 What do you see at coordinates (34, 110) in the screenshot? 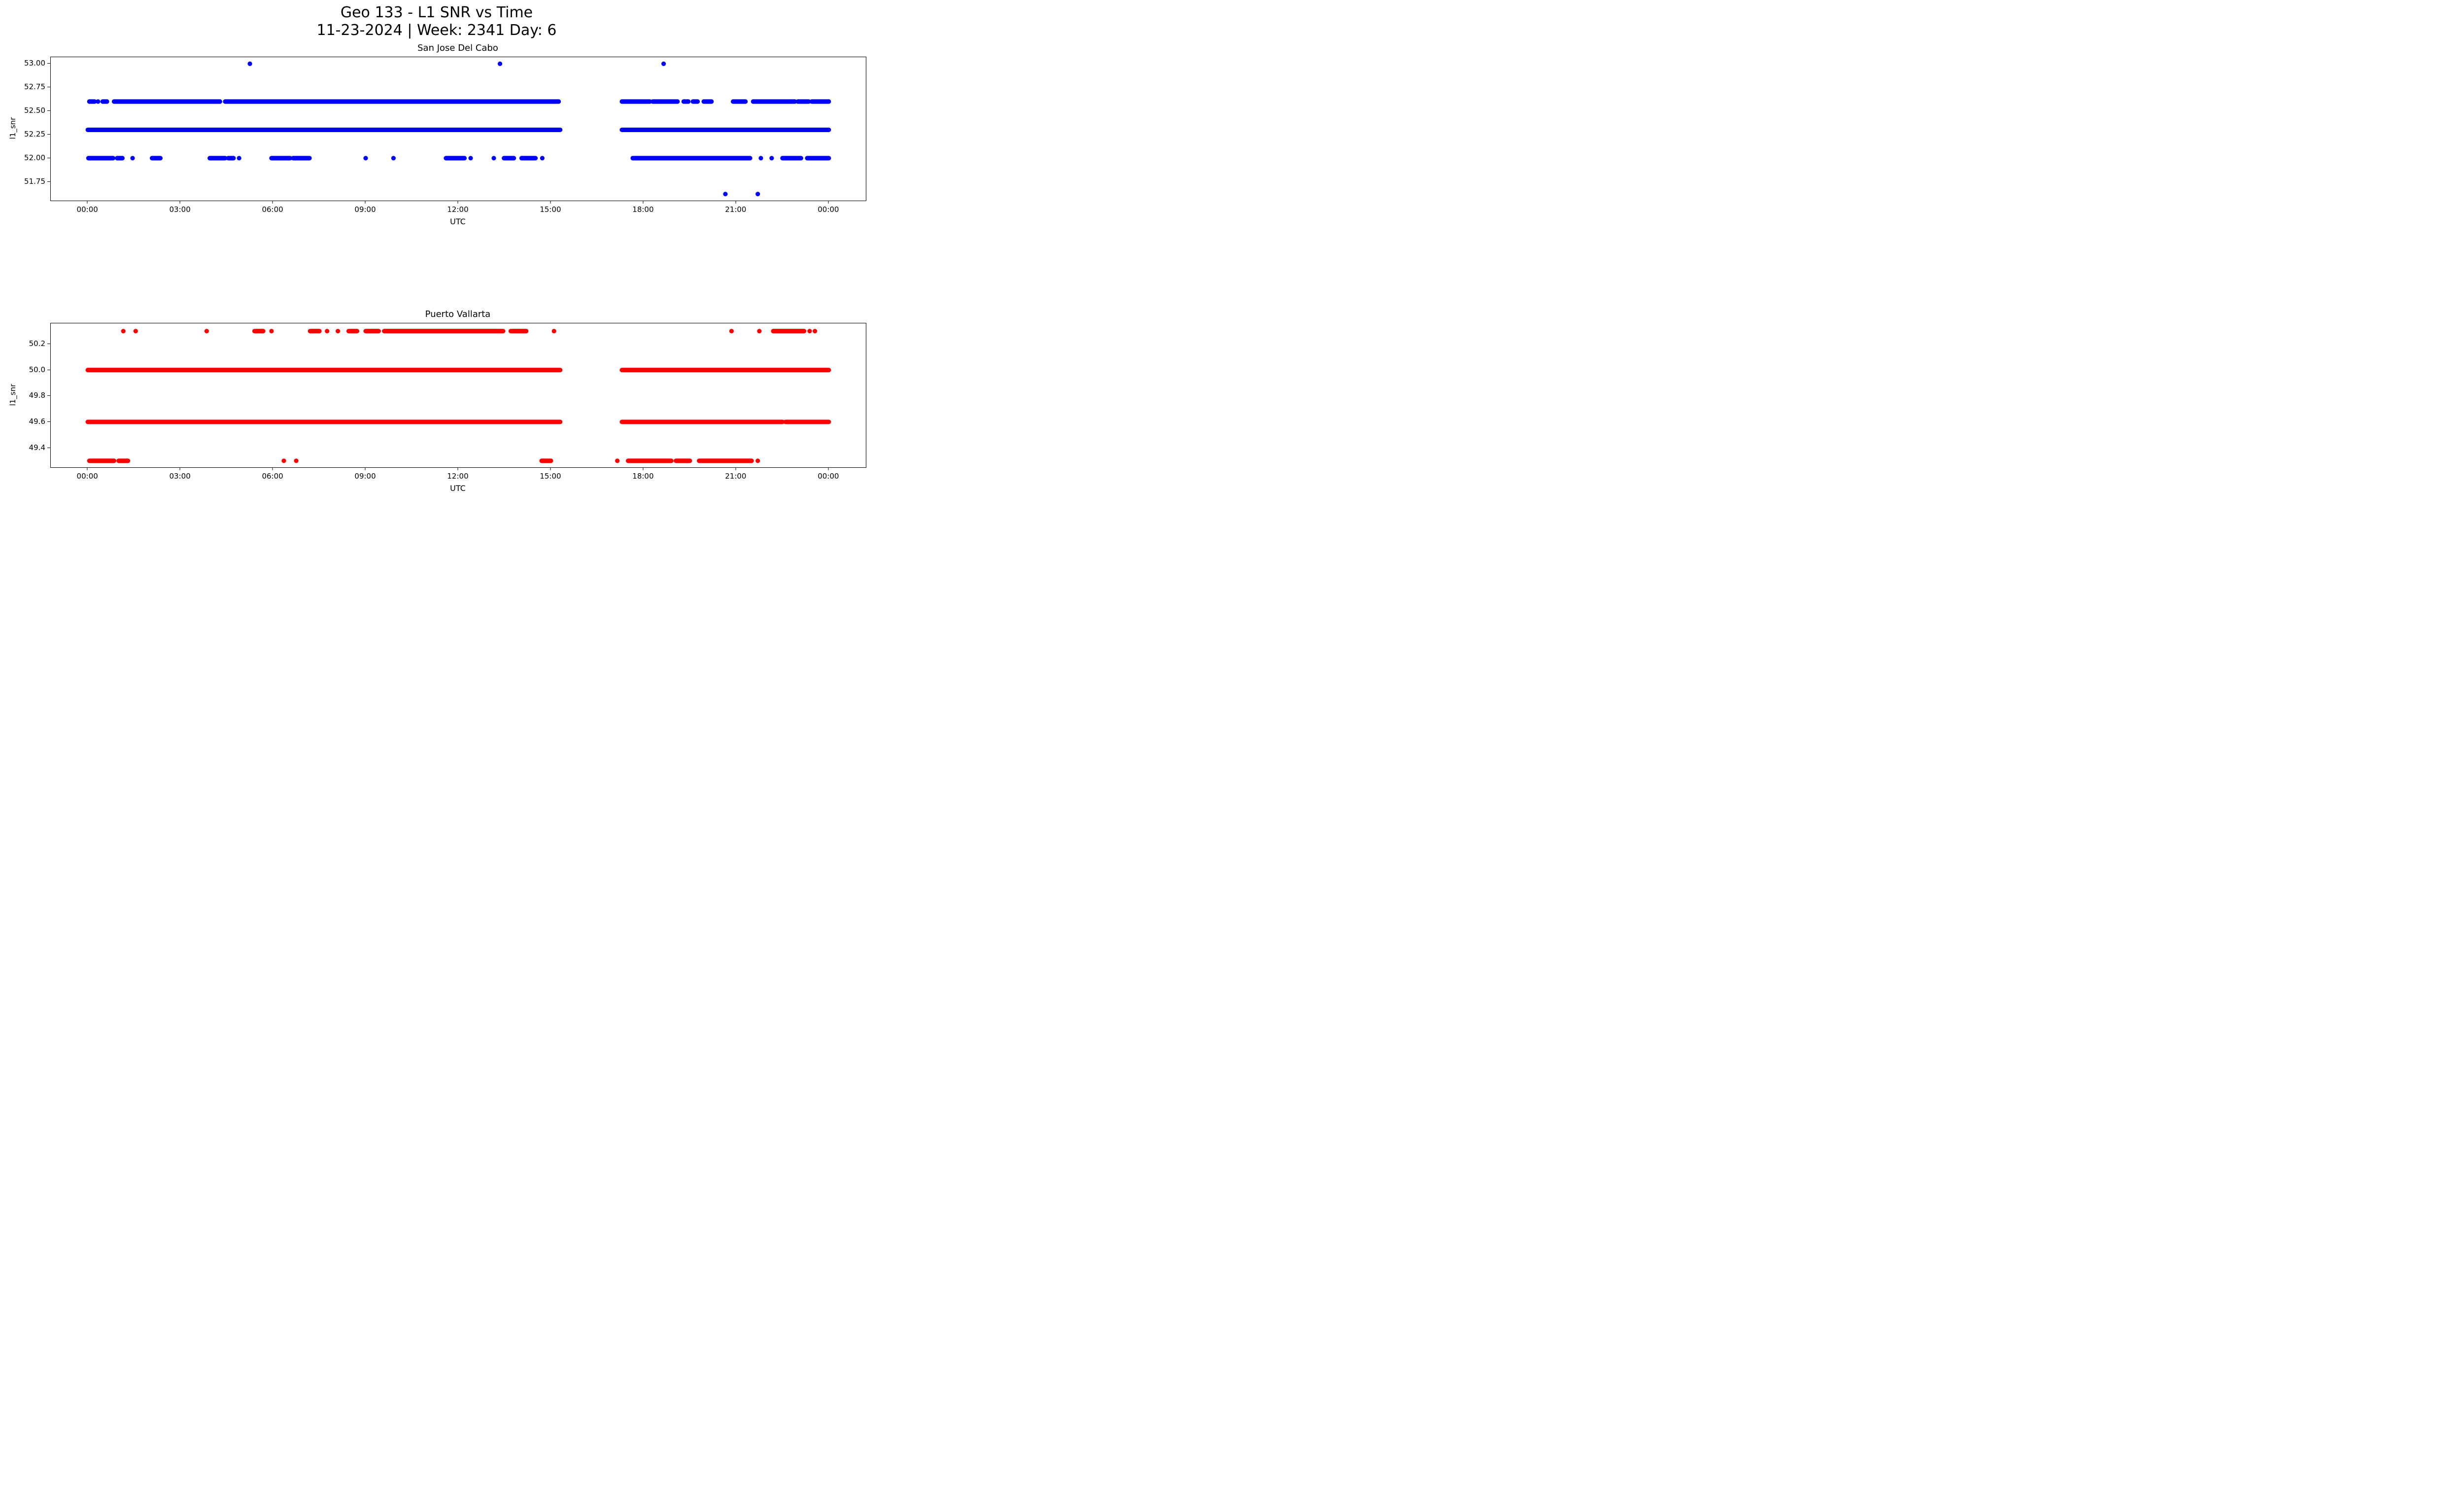
I see `y-tick-label: 52.50` at bounding box center [34, 110].